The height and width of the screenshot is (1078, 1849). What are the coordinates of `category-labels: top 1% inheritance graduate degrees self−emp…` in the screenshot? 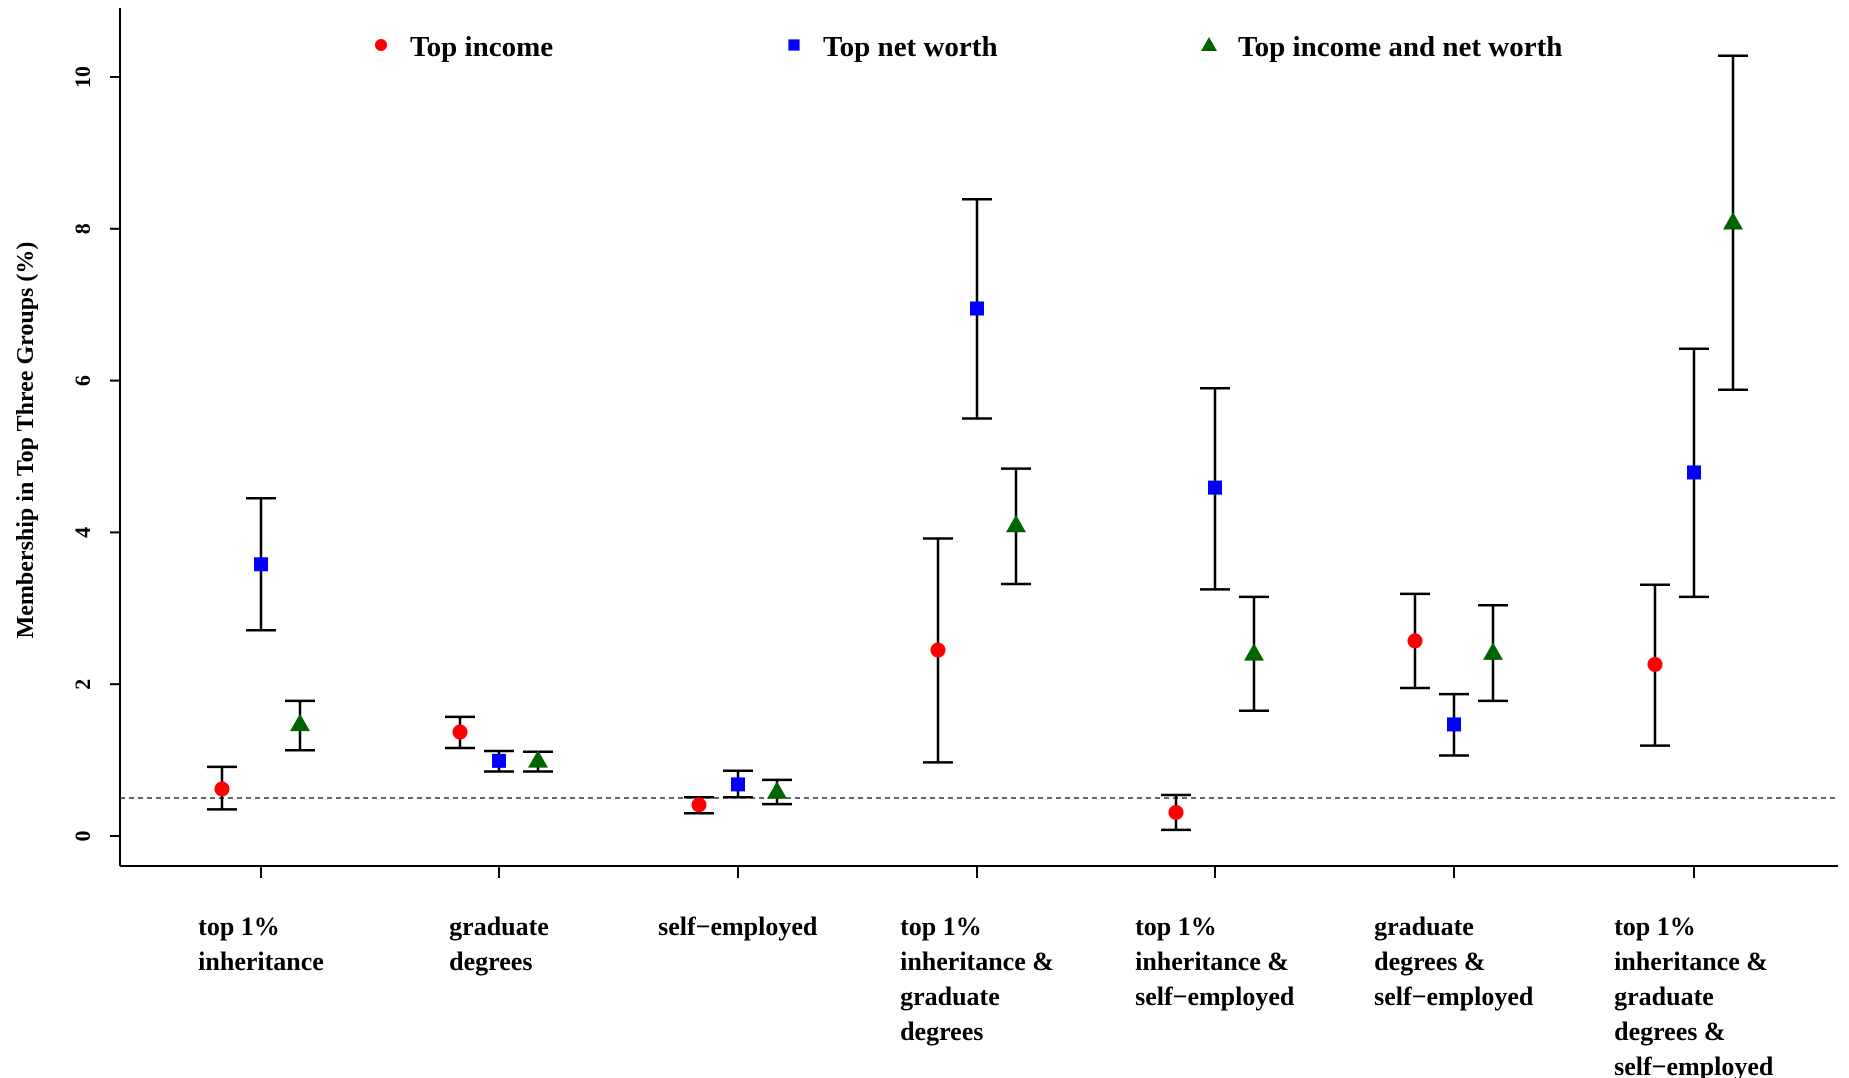 It's located at (986, 995).